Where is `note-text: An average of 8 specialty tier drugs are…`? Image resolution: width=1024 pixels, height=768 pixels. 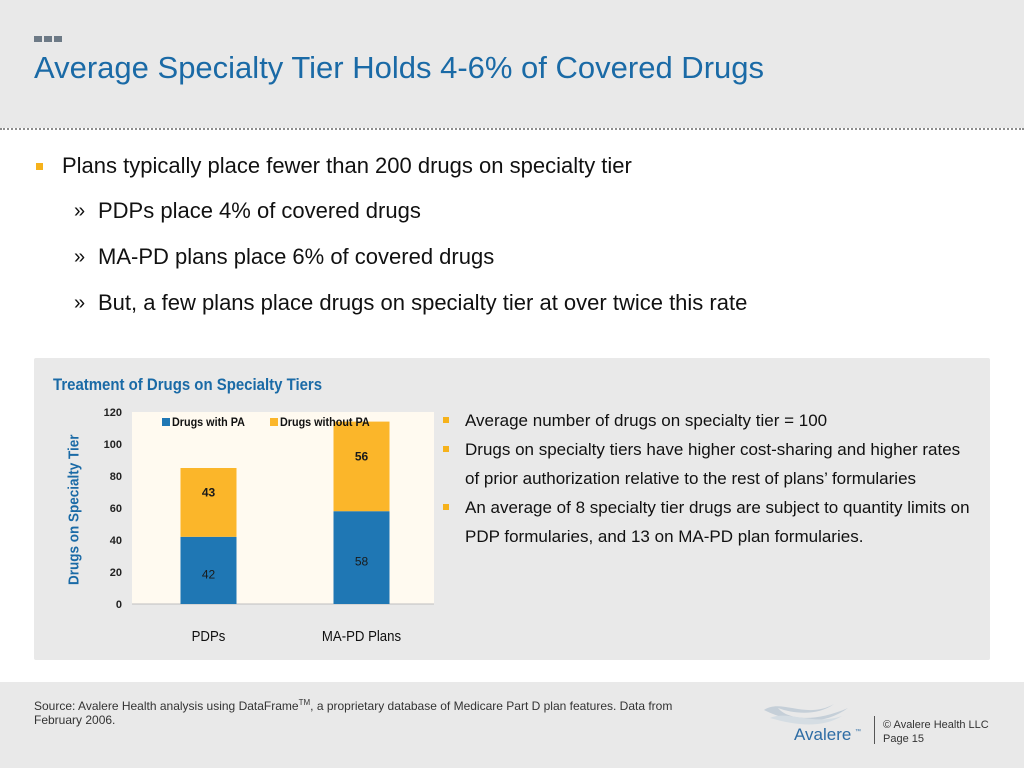
note-text: An average of 8 specialty tier drugs are… is located at coordinates (717, 522).